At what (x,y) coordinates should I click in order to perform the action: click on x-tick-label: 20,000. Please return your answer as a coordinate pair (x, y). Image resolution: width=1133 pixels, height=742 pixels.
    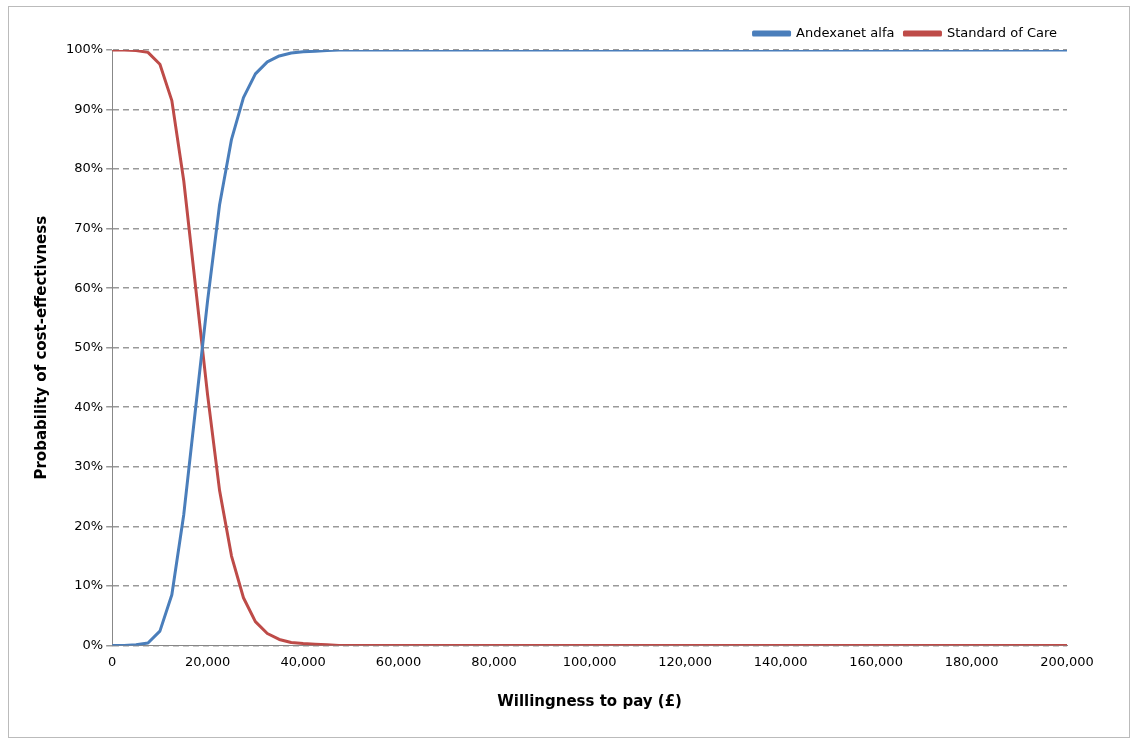
    Looking at the image, I should click on (207, 661).